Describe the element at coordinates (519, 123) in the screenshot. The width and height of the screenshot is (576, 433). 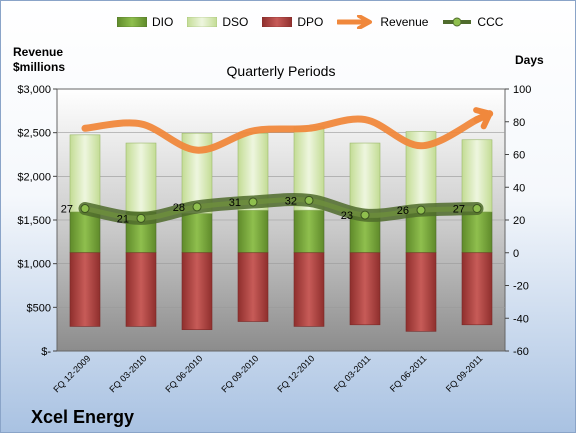
I see `right-tick-label: 80` at that location.